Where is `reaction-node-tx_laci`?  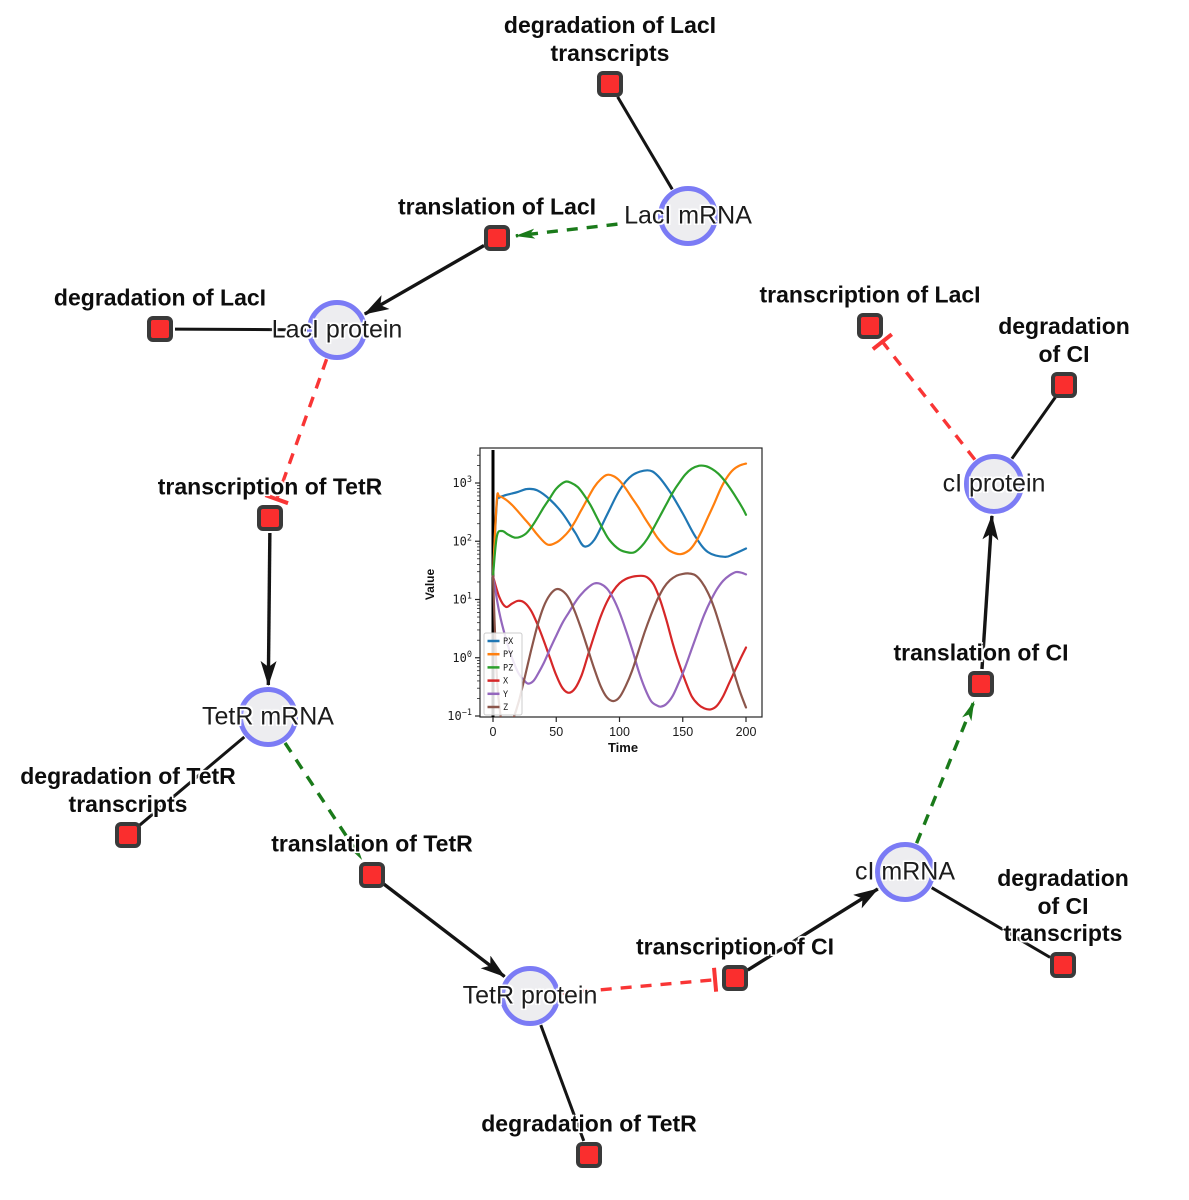 reaction-node-tx_laci is located at coordinates (870, 326).